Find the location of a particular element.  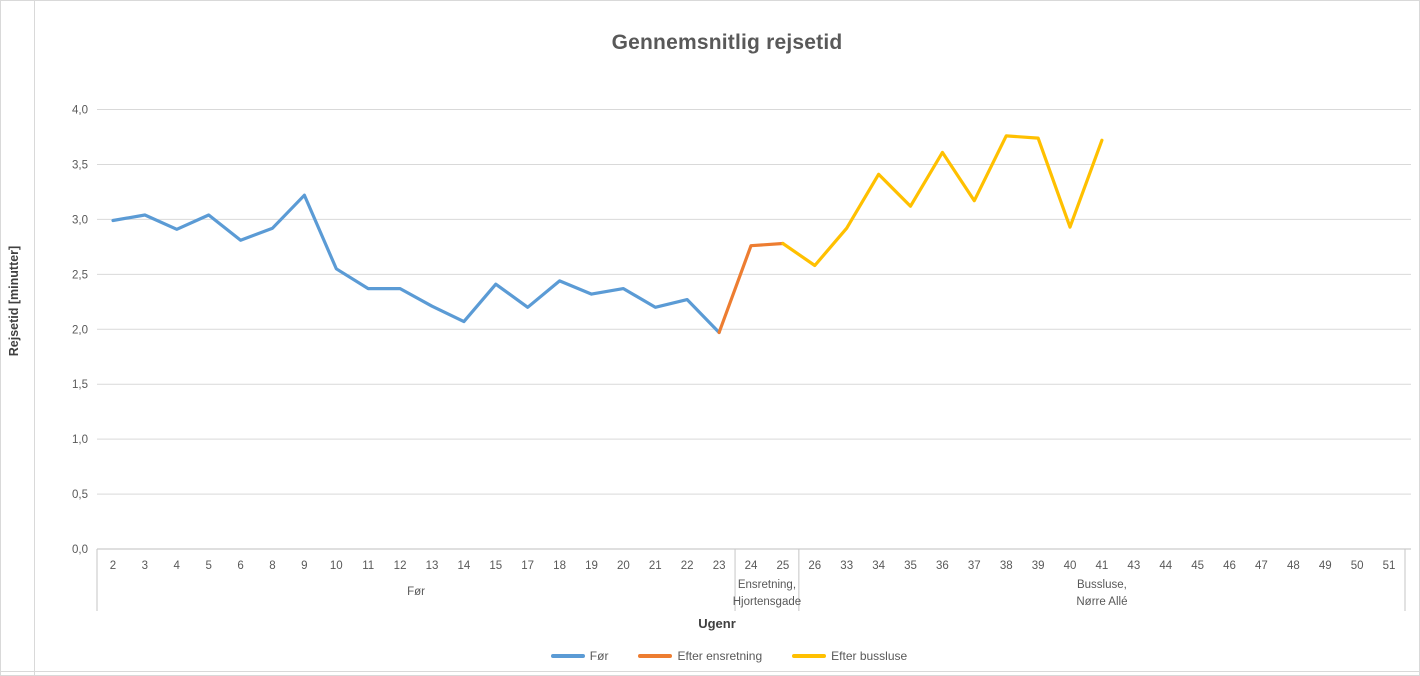

category-group-label: Ensretning, is located at coordinates (767, 585).